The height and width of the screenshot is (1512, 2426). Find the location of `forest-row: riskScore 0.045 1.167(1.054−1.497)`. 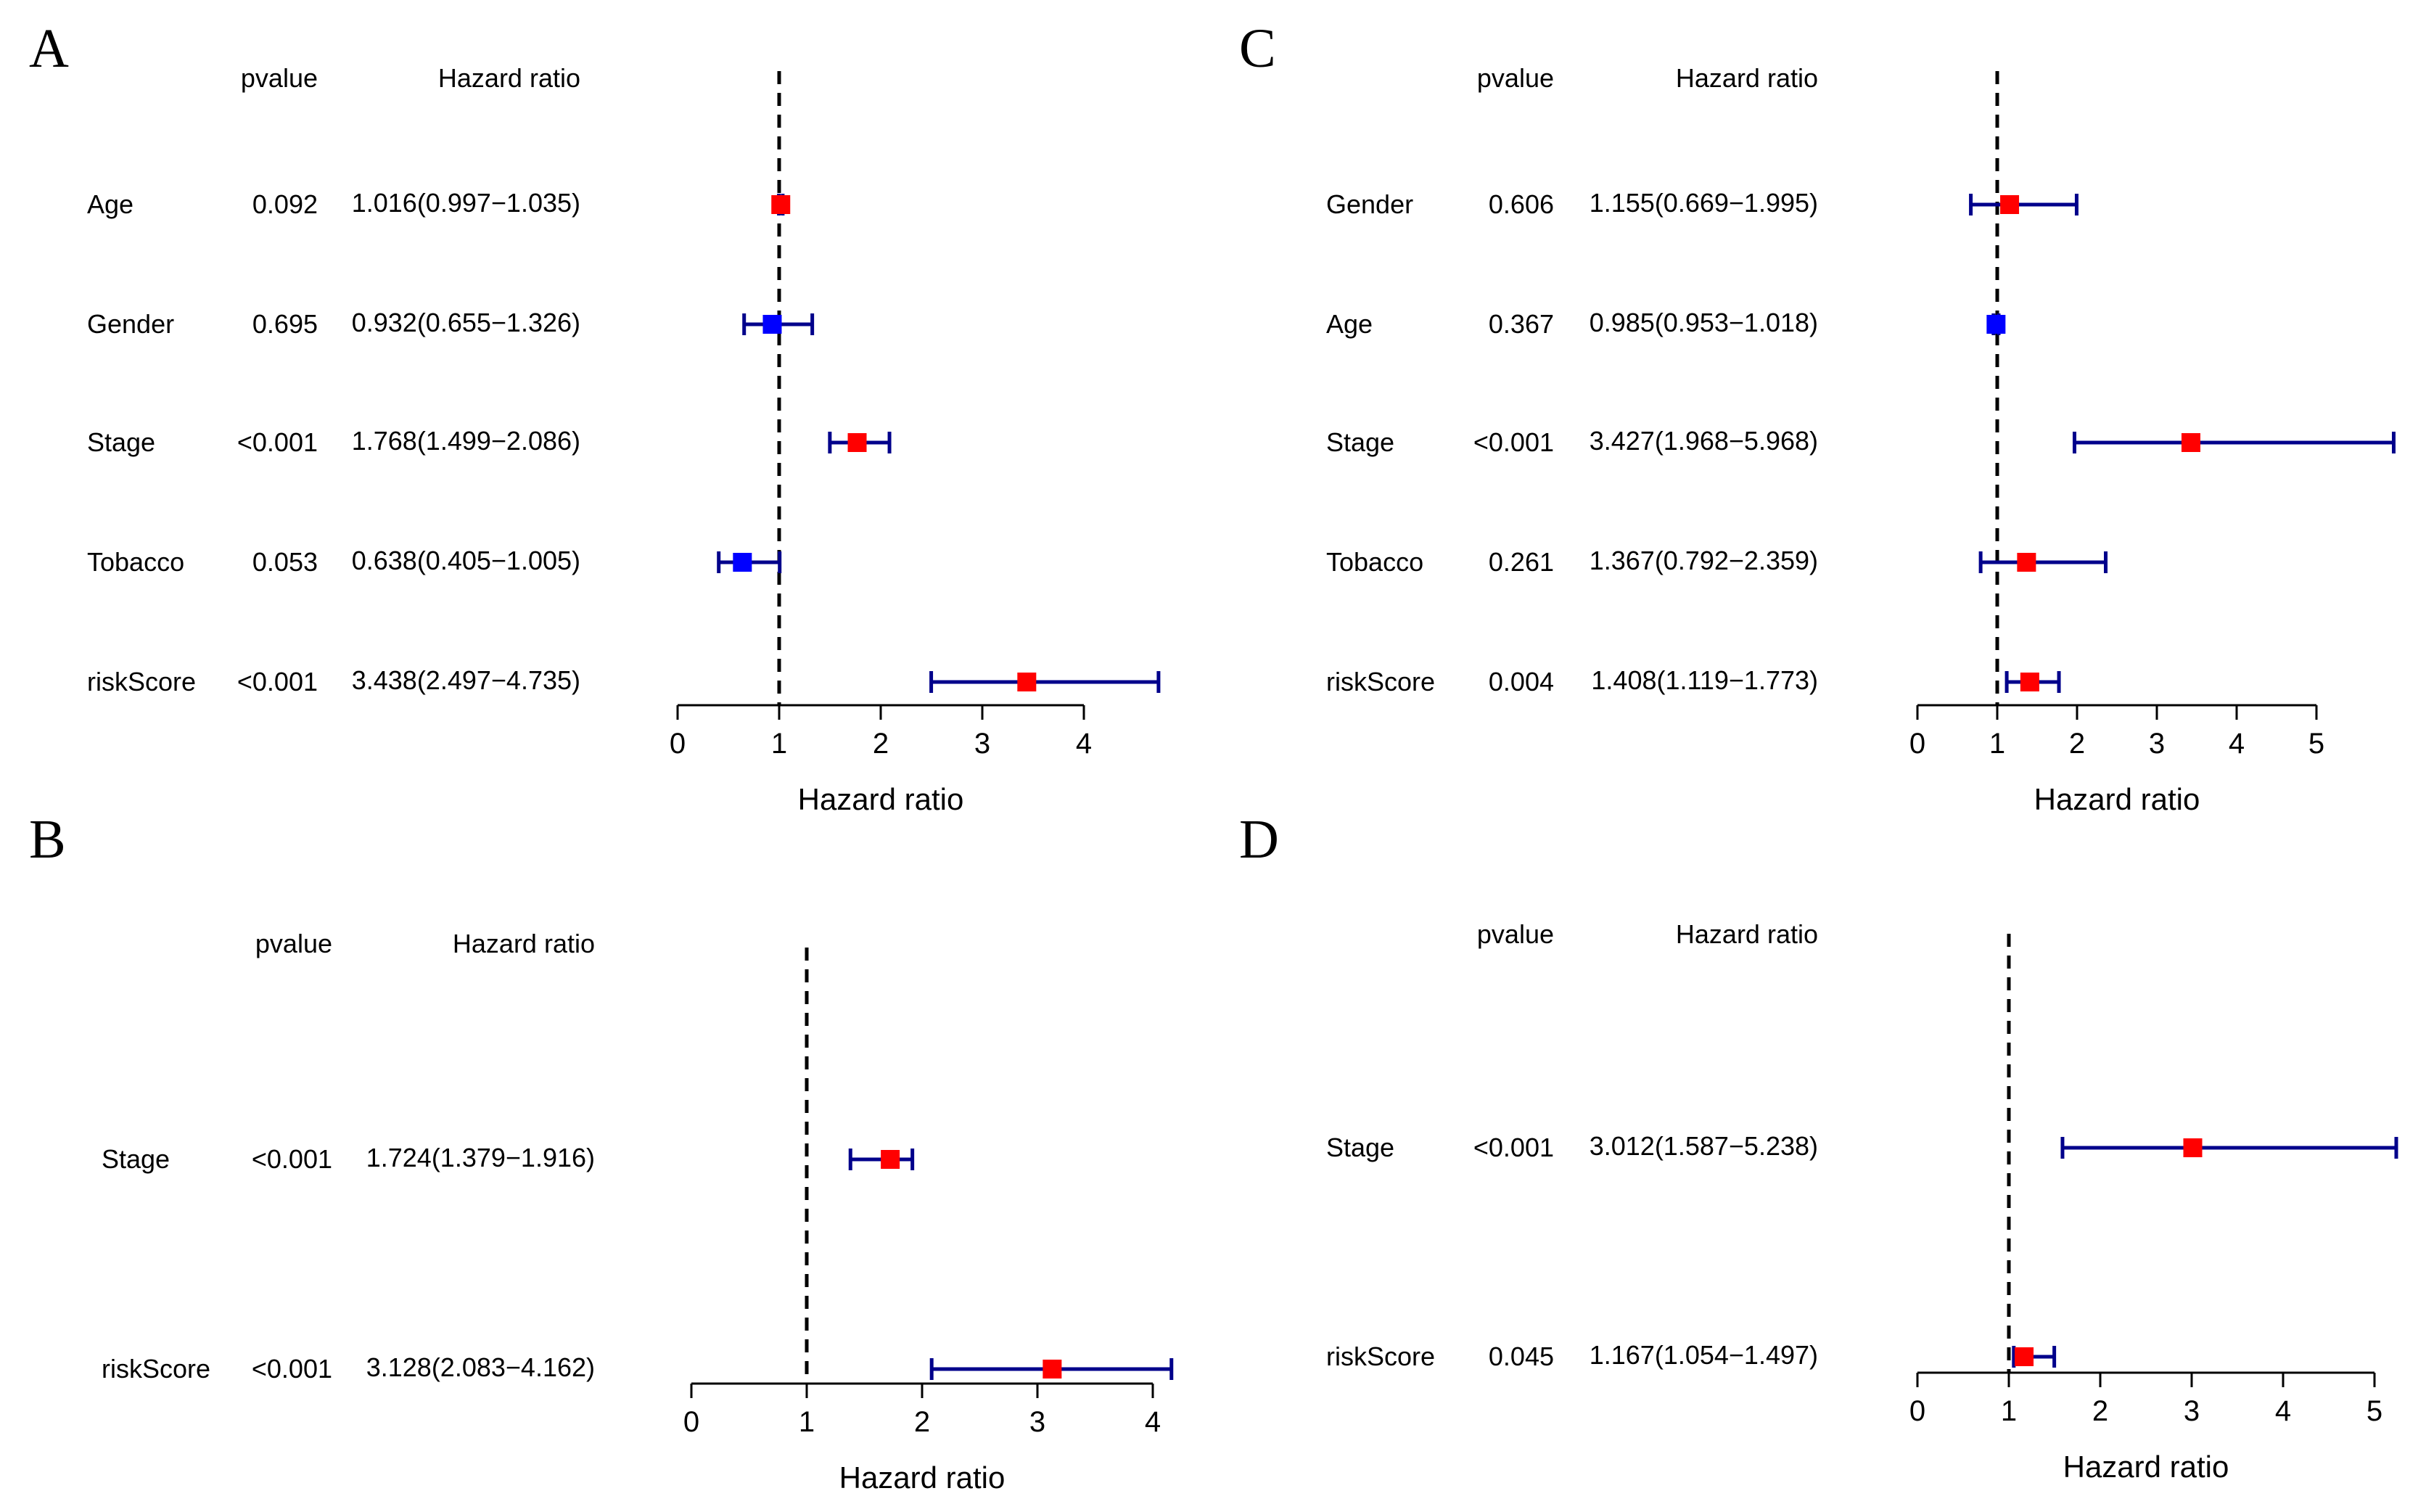

forest-row: riskScore 0.045 1.167(1.054−1.497) is located at coordinates (1692, 1355).